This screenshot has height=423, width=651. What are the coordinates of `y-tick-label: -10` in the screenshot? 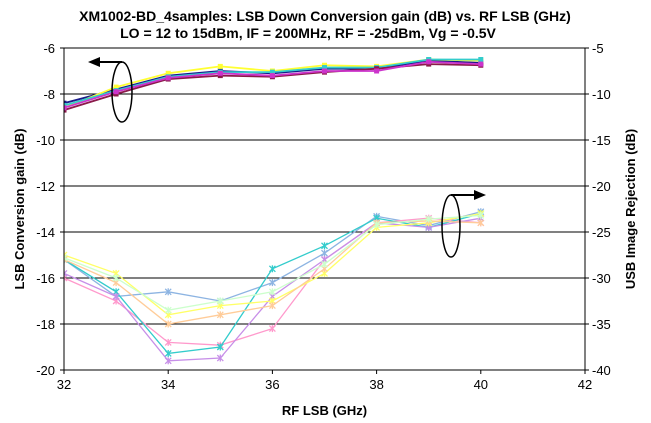 It's located at (45, 140).